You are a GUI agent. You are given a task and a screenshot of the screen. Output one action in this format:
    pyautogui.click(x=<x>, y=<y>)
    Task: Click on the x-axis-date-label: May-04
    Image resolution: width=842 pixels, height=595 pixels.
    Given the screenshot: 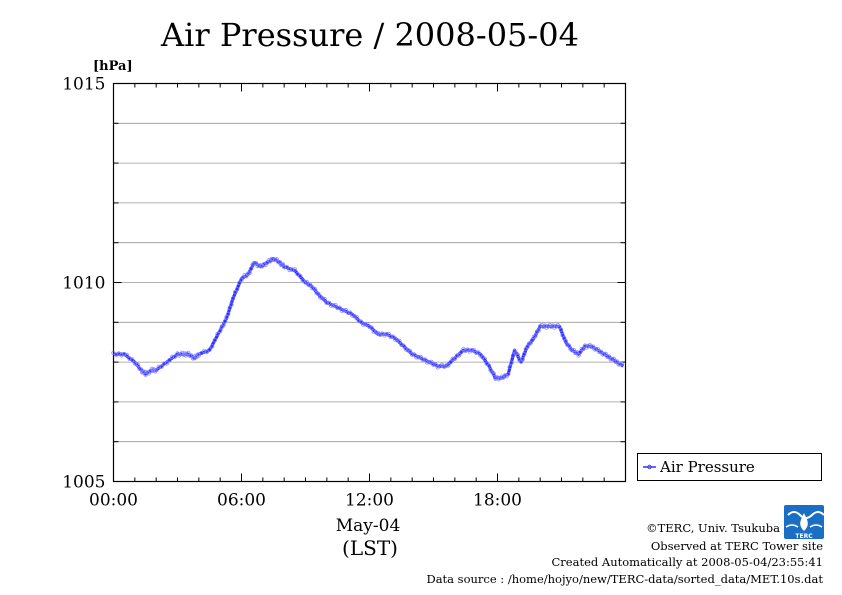 What is the action you would take?
    pyautogui.click(x=368, y=526)
    